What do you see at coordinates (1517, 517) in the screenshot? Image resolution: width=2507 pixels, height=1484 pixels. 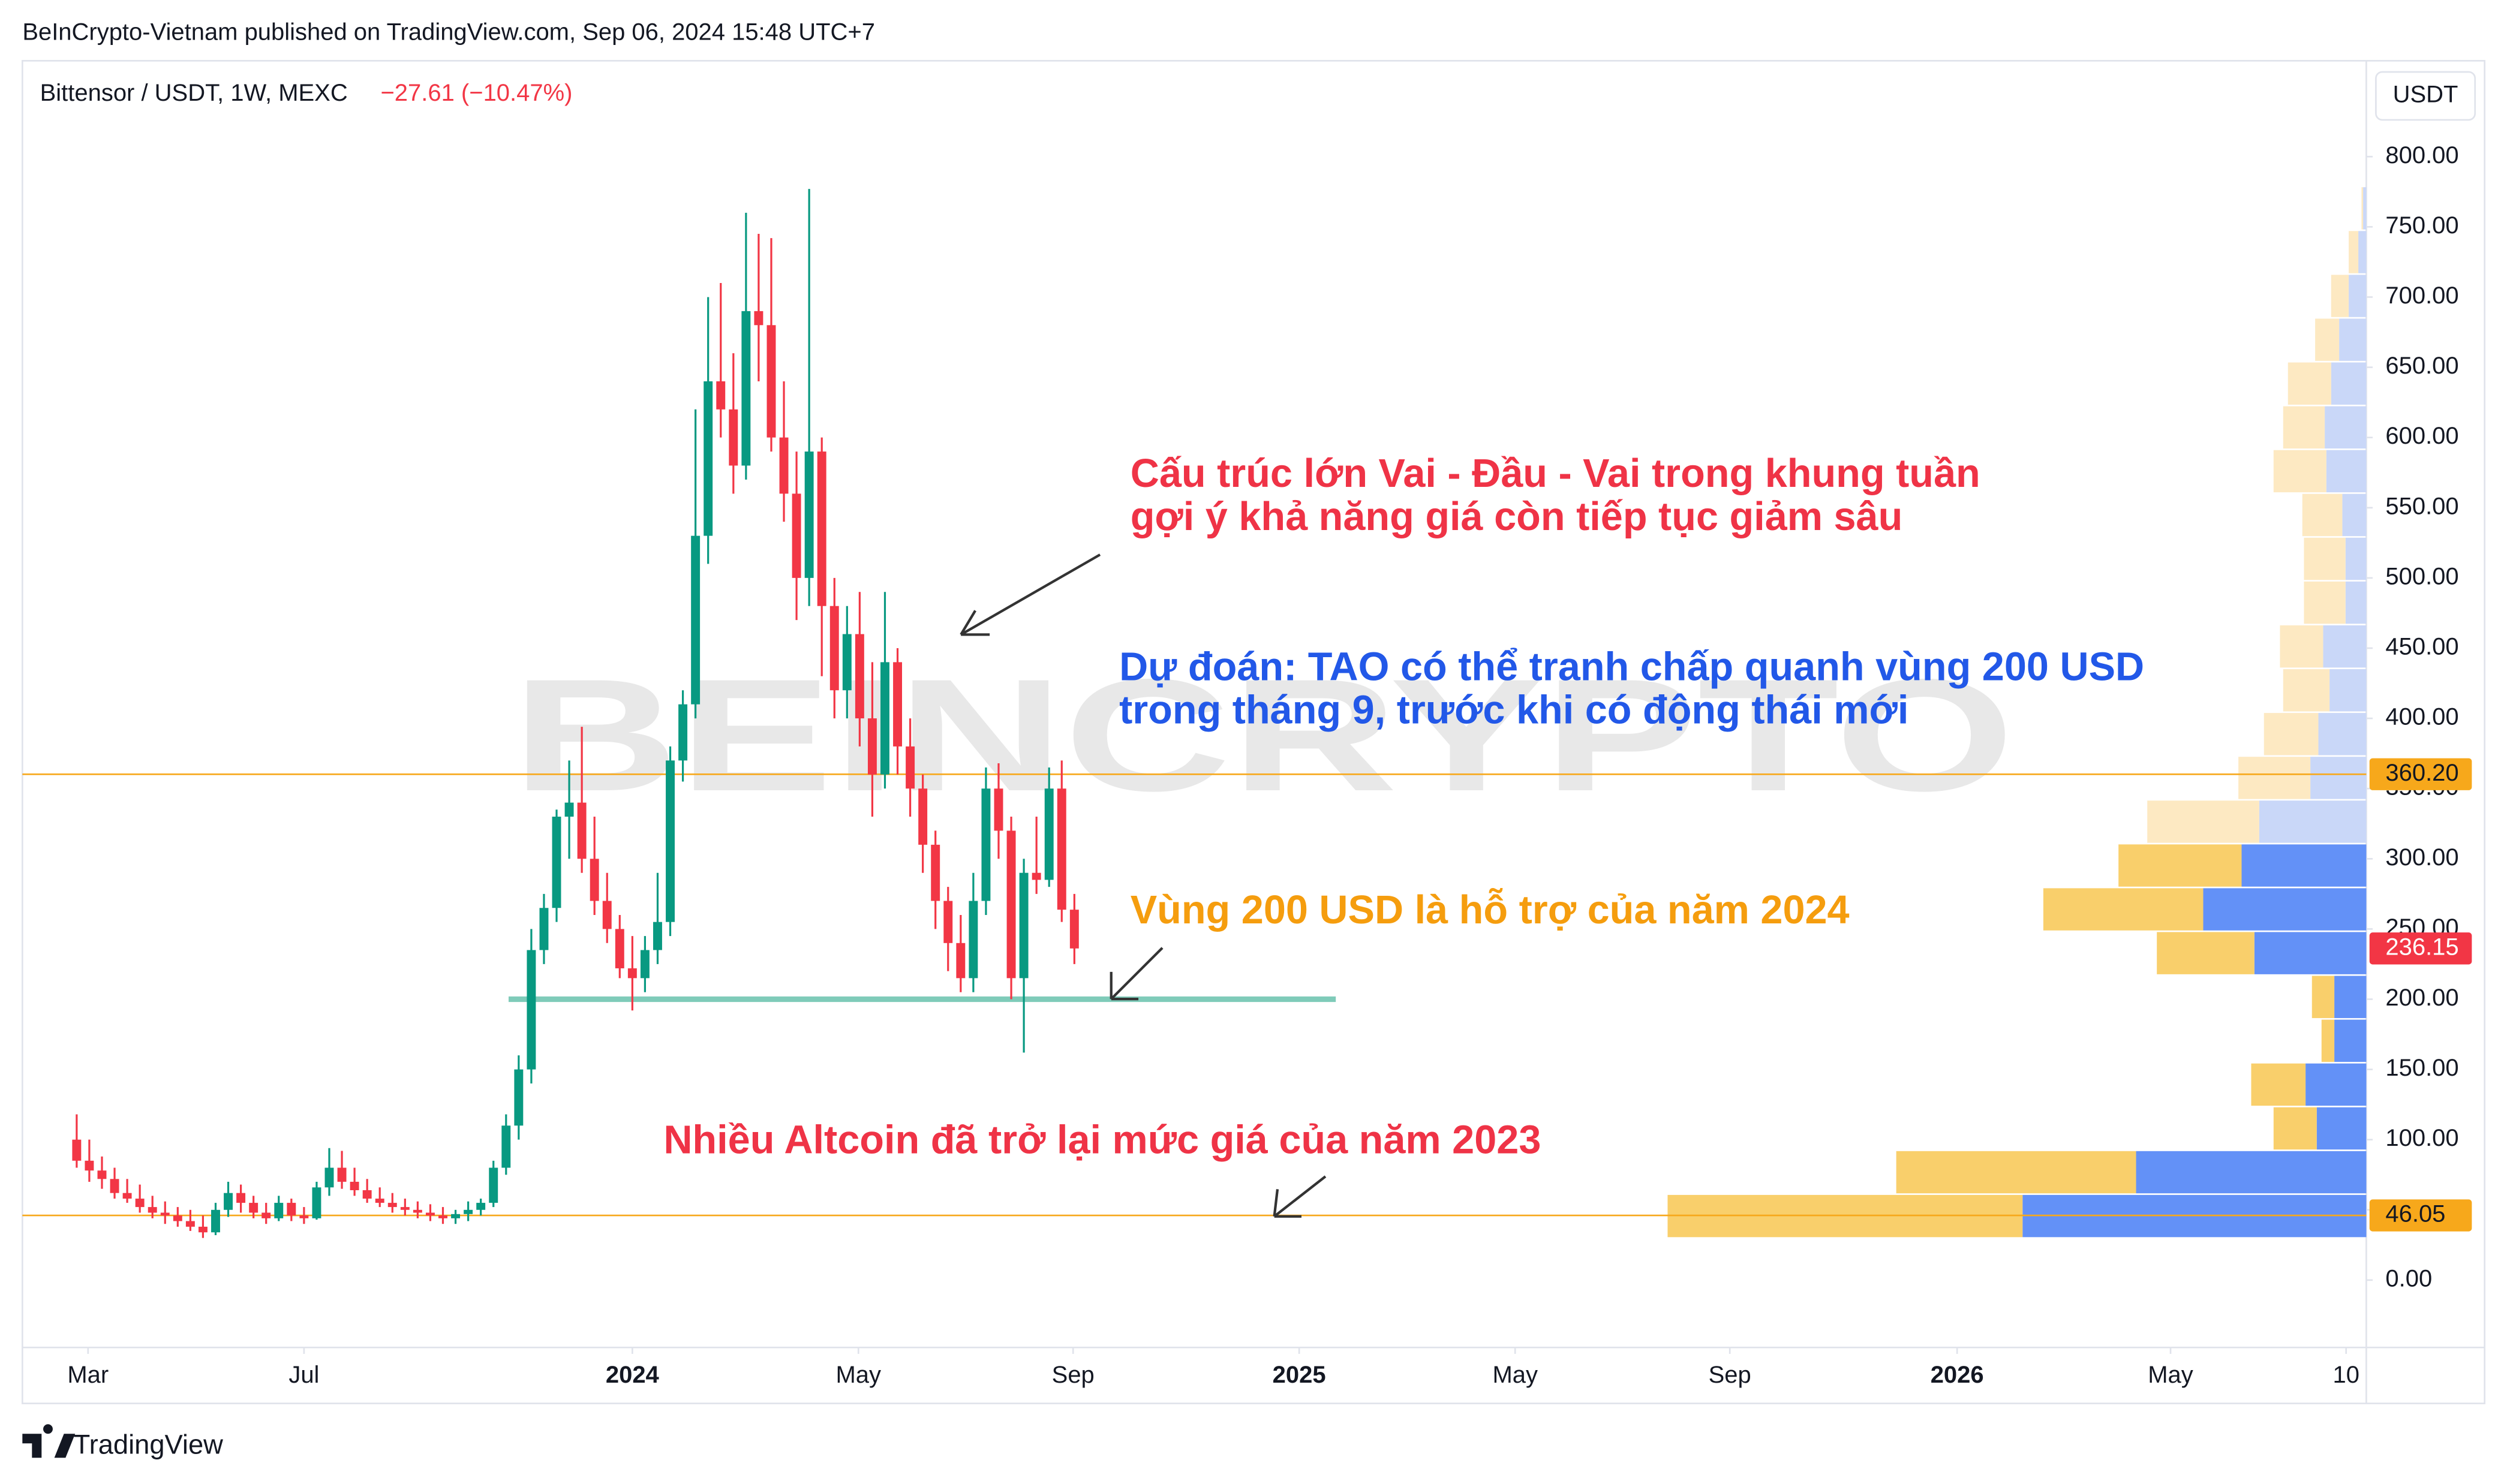 I see `annotation: gợi ý khả năng giá còn tiếp tục giảm sâu` at bounding box center [1517, 517].